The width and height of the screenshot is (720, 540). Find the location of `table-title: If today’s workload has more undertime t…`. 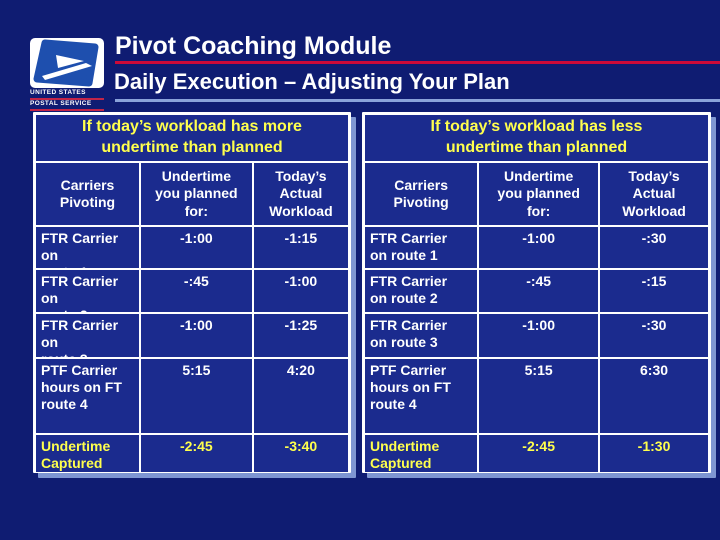

table-title: If today’s workload has more undertime t… is located at coordinates (192, 138).